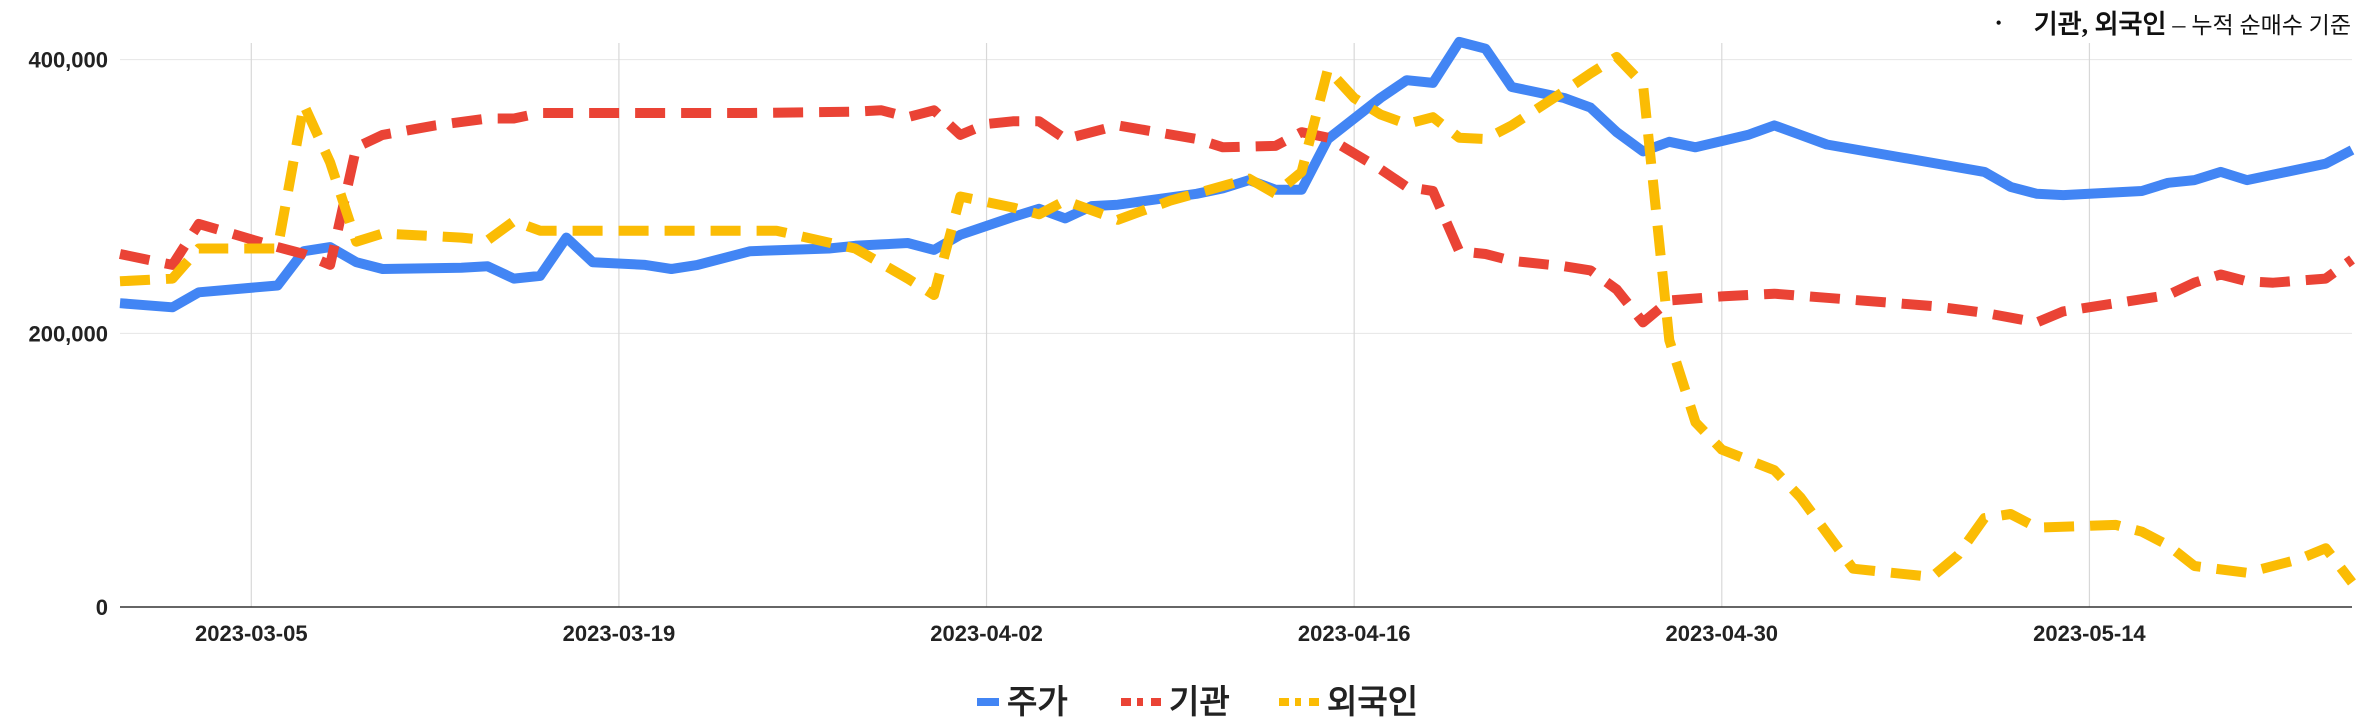  Describe the element at coordinates (619, 633) in the screenshot. I see `x-tick-label: 2023-03-19` at that location.